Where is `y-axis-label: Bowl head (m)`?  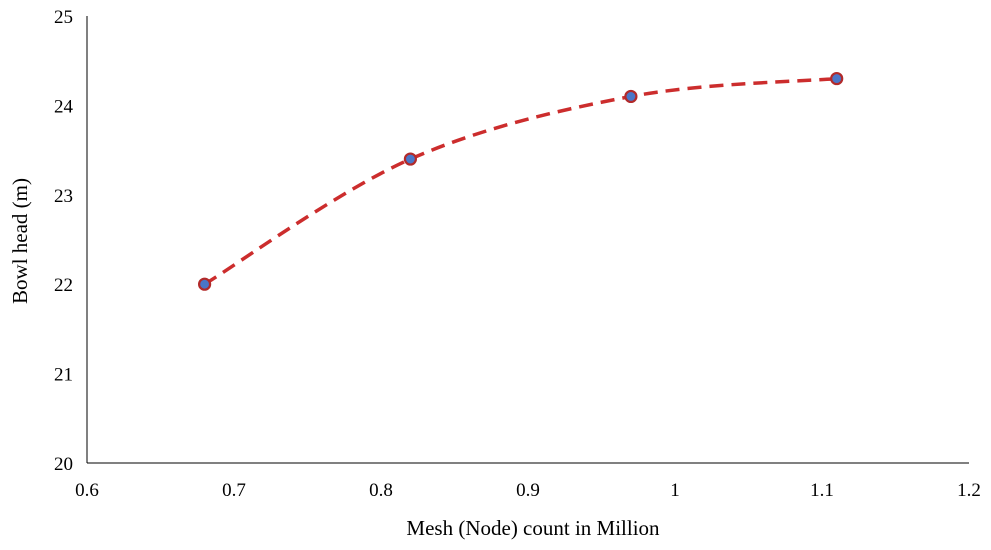
y-axis-label: Bowl head (m) is located at coordinates (20, 241).